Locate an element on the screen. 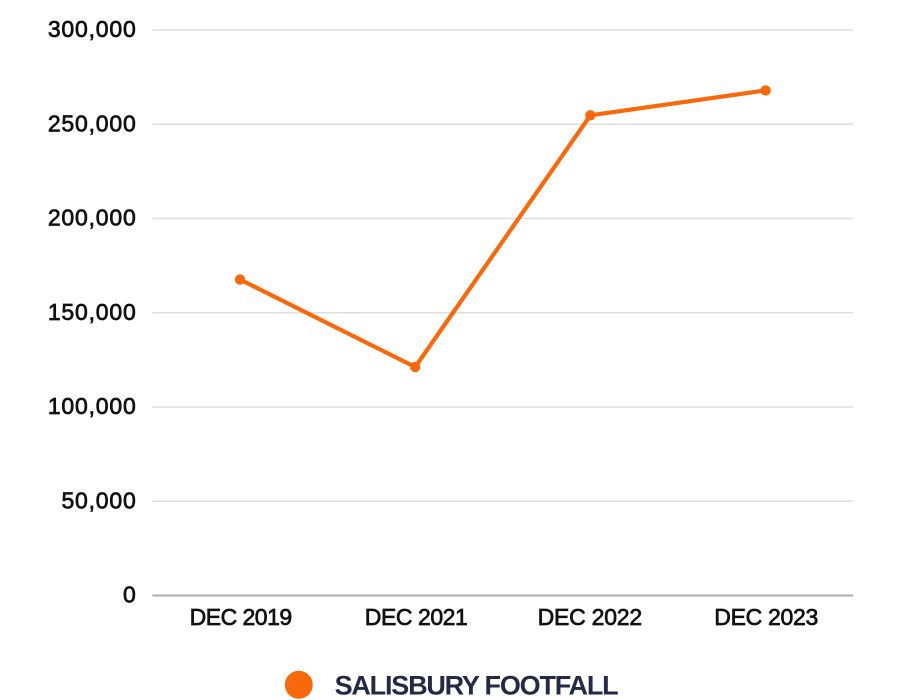  svg-text: 50,000 is located at coordinates (98, 500).